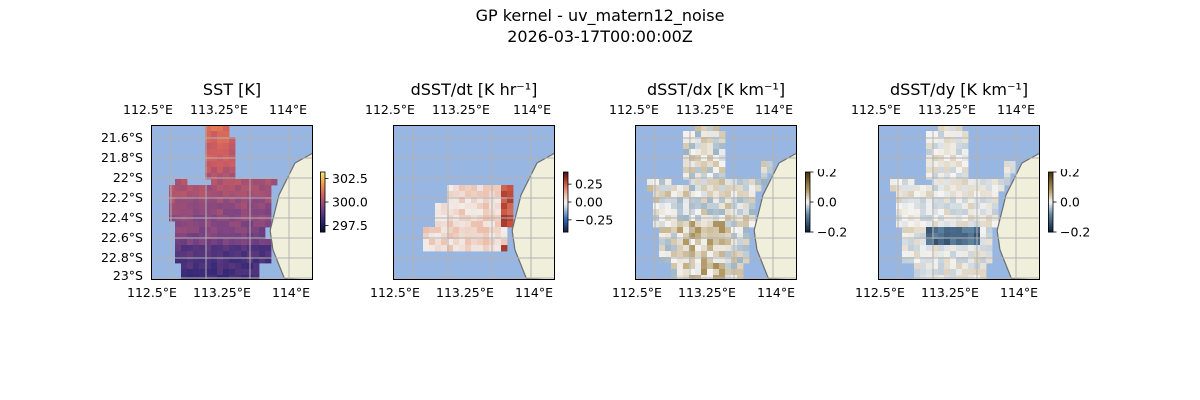  Describe the element at coordinates (291, 202) in the screenshot. I see `land-mass` at that location.